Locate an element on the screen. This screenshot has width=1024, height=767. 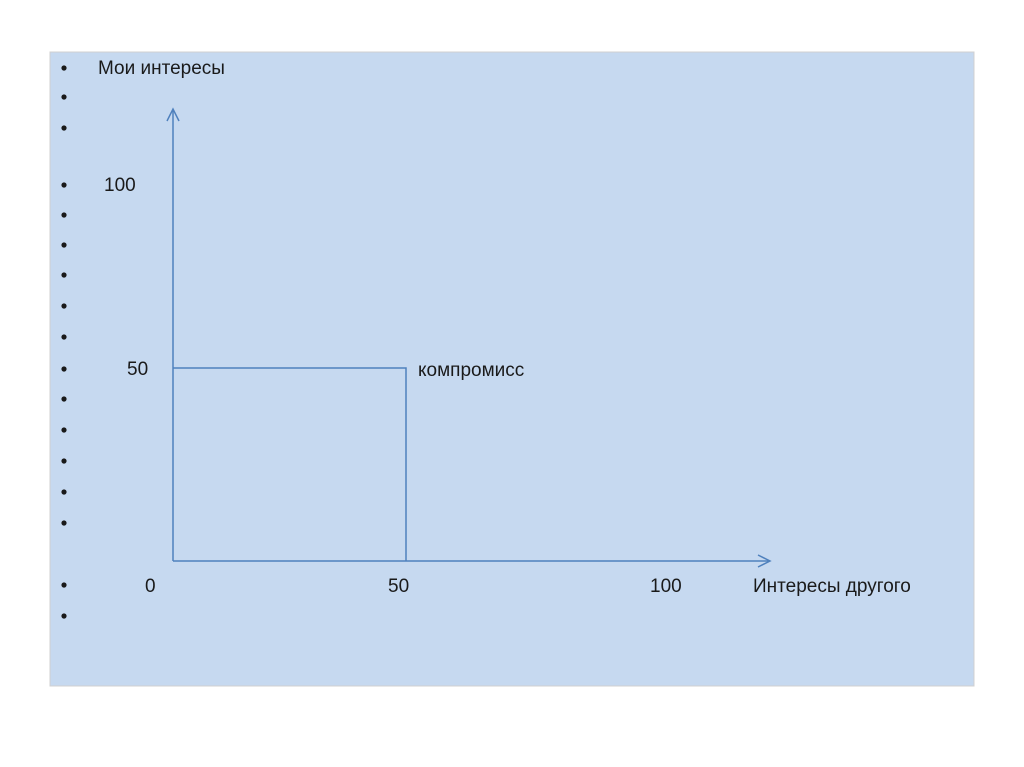
x-label: 100 is located at coordinates (666, 586).